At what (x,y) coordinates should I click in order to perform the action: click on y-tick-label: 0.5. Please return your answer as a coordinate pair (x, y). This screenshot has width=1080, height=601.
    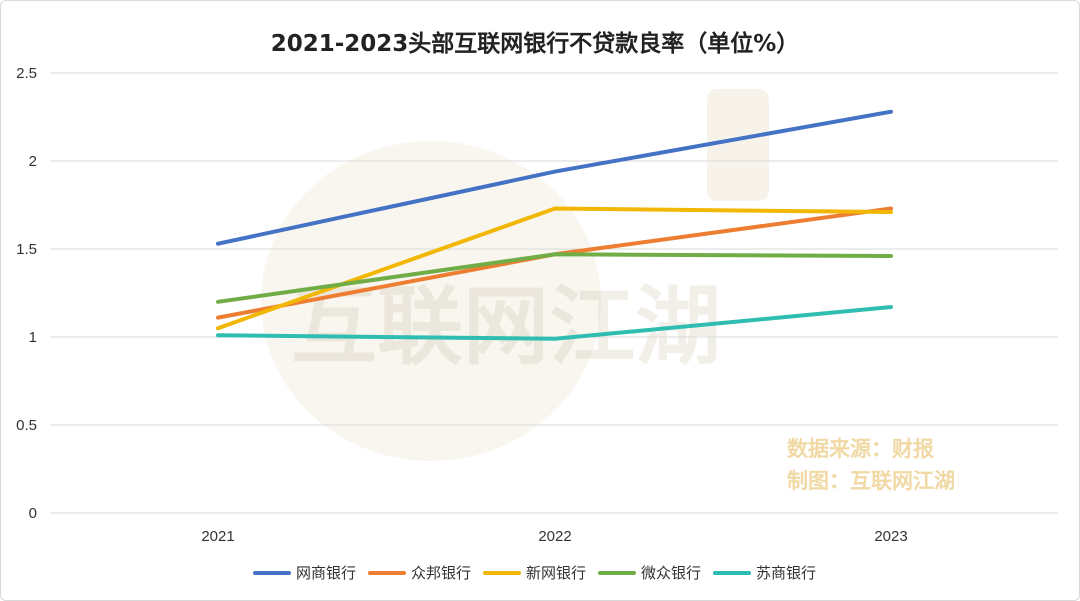
    Looking at the image, I should click on (26, 425).